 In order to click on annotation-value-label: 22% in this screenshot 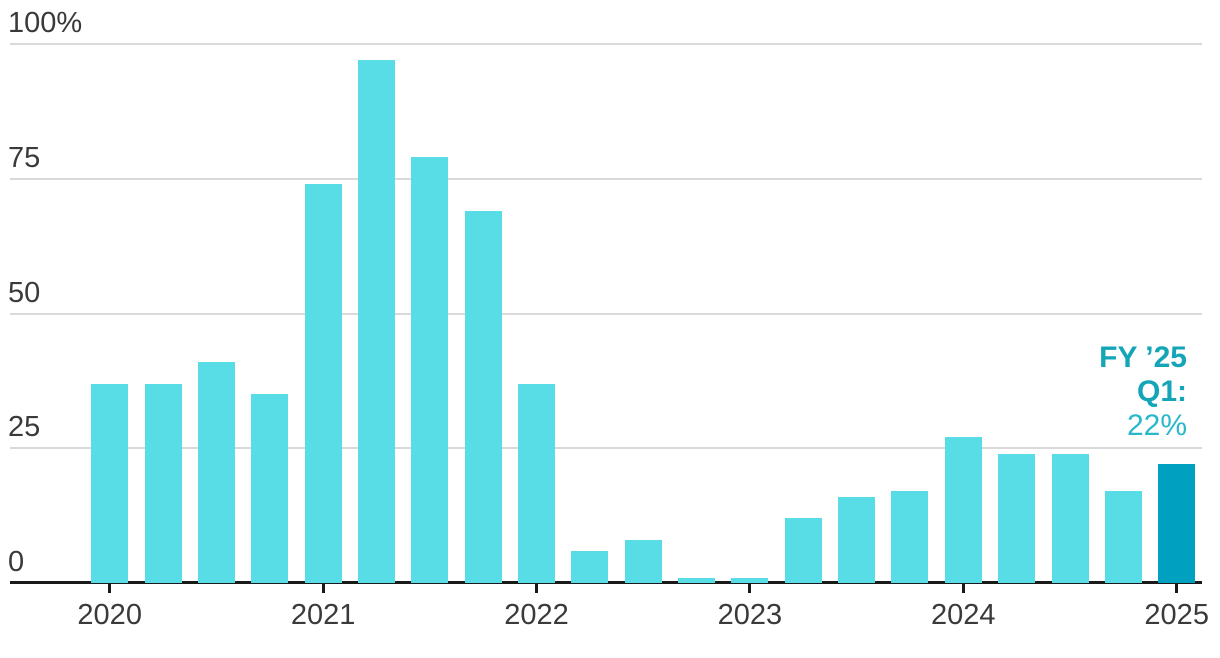, I will do `click(1156, 425)`.